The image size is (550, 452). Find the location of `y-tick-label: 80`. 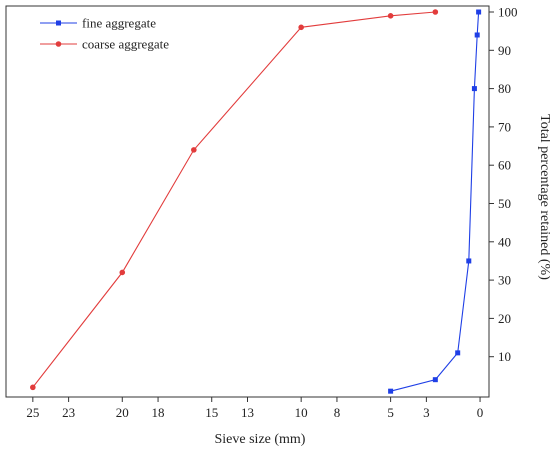

y-tick-label: 80 is located at coordinates (504, 88).